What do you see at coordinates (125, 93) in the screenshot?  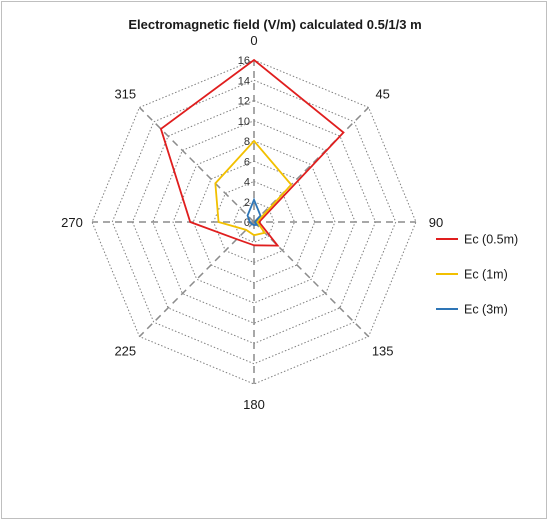 I see `category-label: 315` at bounding box center [125, 93].